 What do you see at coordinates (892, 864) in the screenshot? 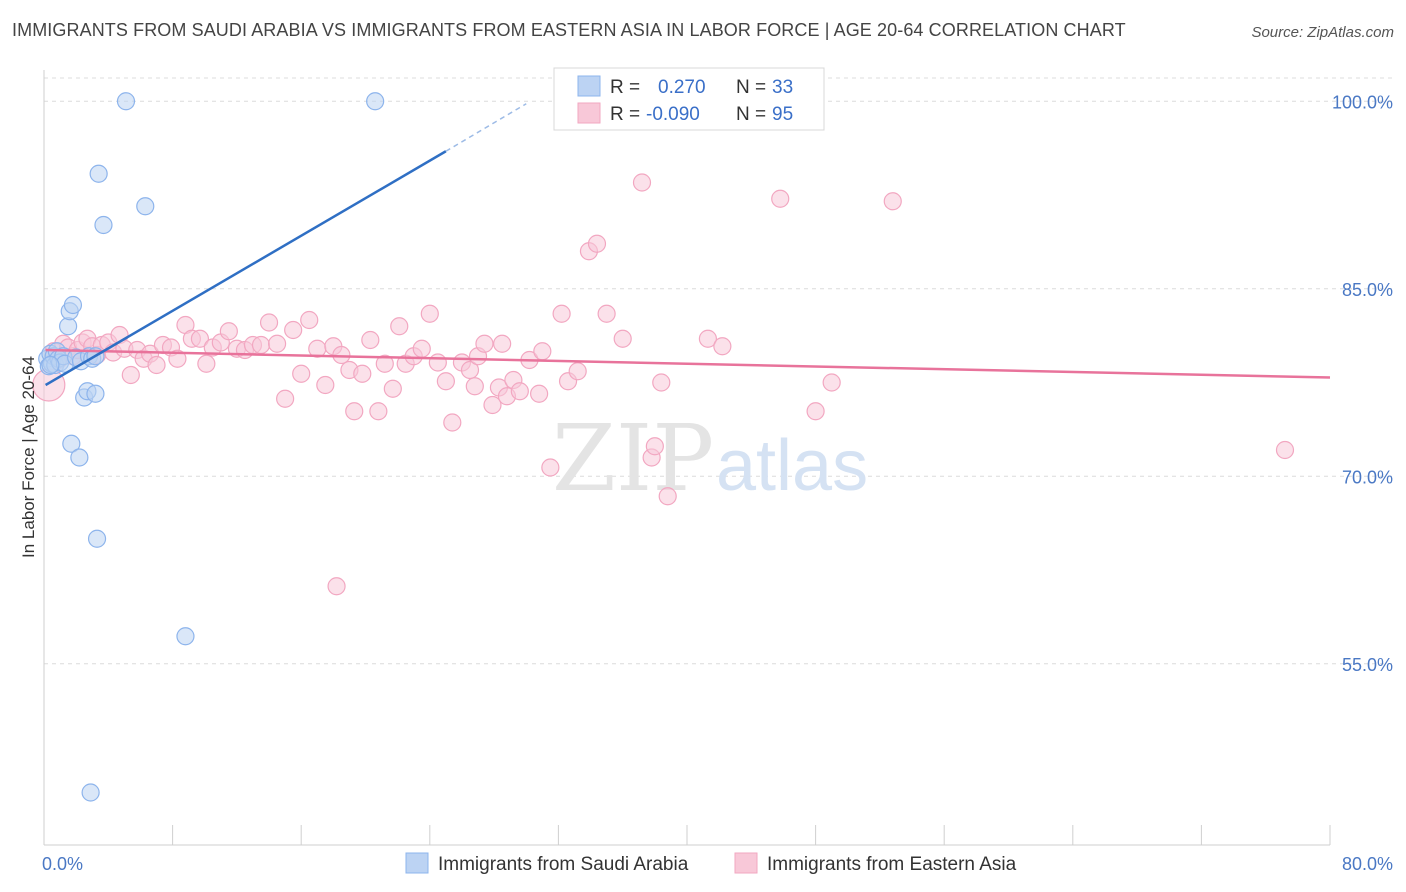
I see `bottom-legend-label-eastern-asia: Immigrants from Eastern Asia` at bounding box center [892, 864].